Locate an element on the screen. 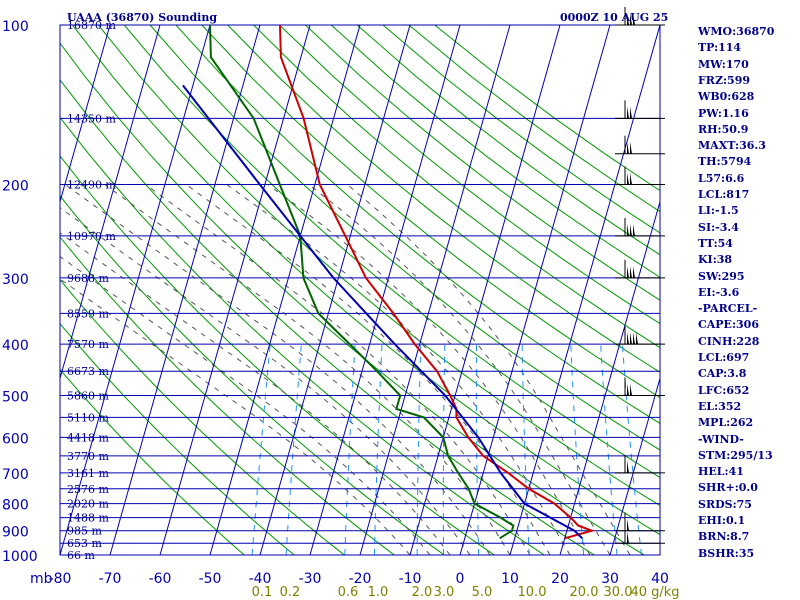 Image resolution: width=800 pixels, height=600 pixels. pressure-label: 400 is located at coordinates (15, 346).